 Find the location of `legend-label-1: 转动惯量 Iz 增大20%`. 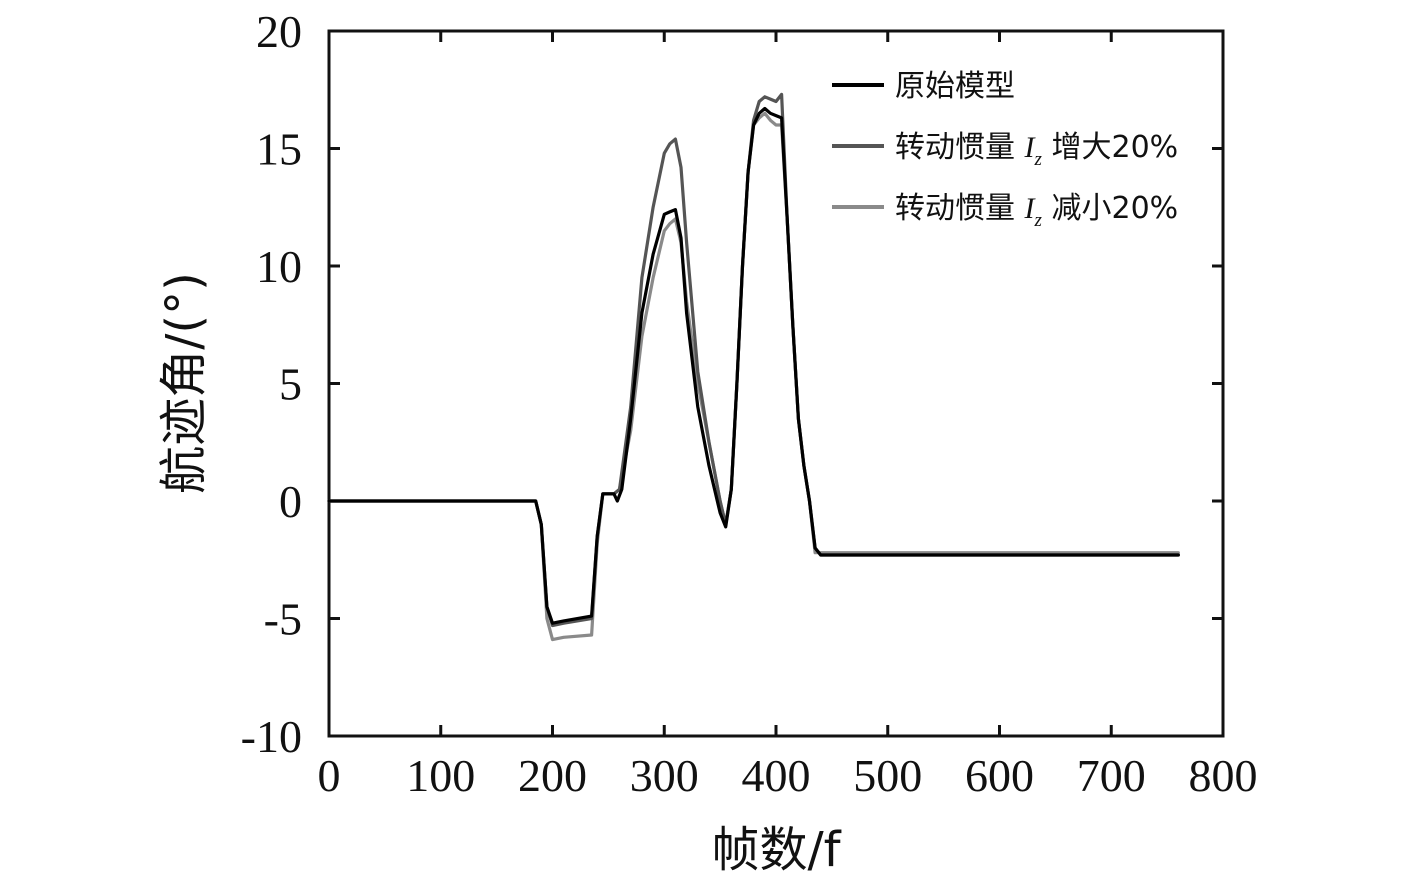

legend-label-1: 转动惯量 Iz 增大20% is located at coordinates (1036, 150).